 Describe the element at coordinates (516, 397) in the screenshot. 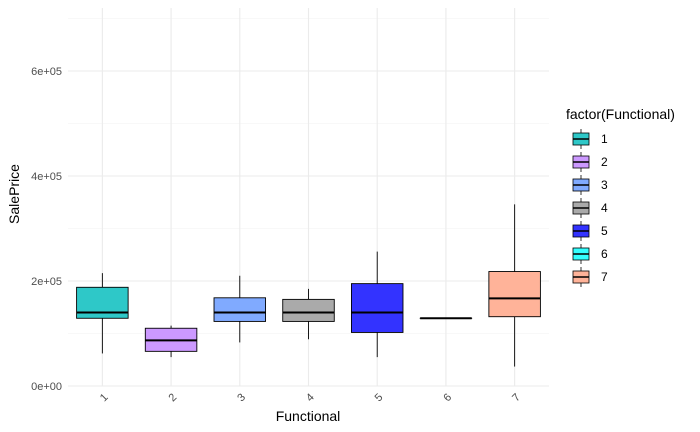

I see `x-tick-label: 7` at that location.